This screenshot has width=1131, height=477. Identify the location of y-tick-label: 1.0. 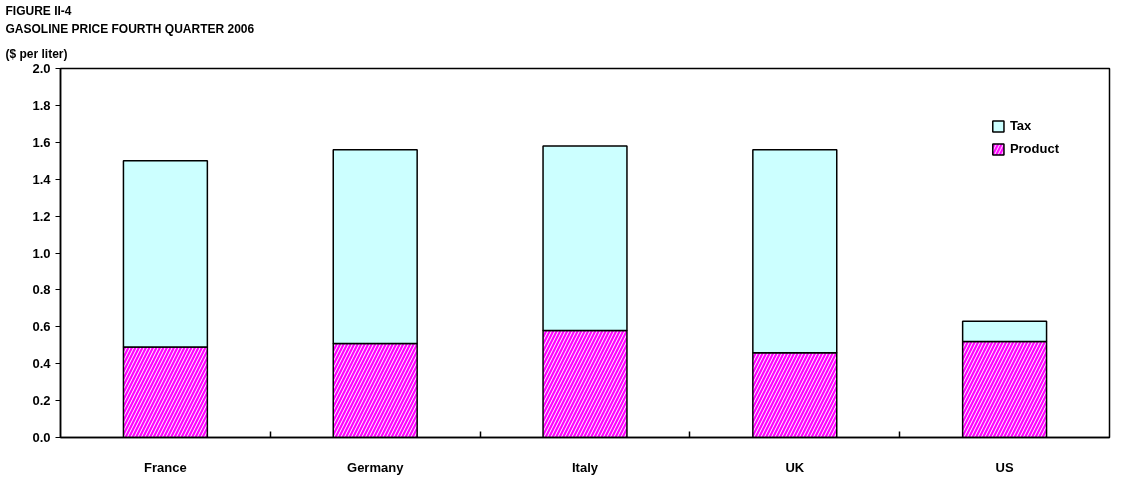
(41, 253).